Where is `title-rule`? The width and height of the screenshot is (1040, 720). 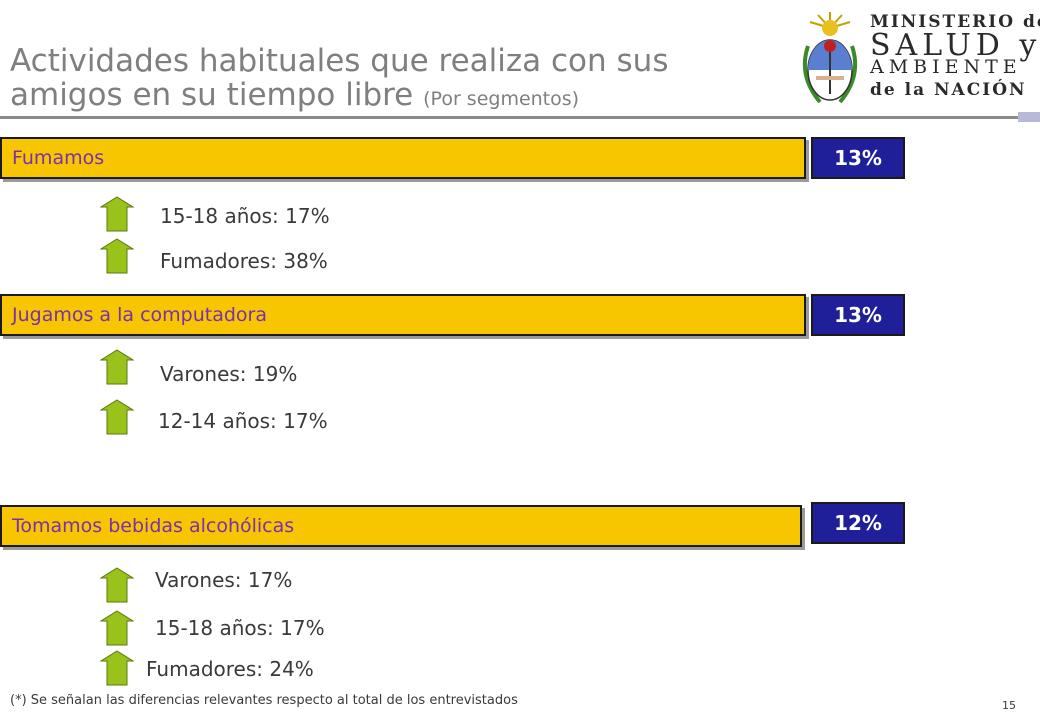
title-rule is located at coordinates (520, 117).